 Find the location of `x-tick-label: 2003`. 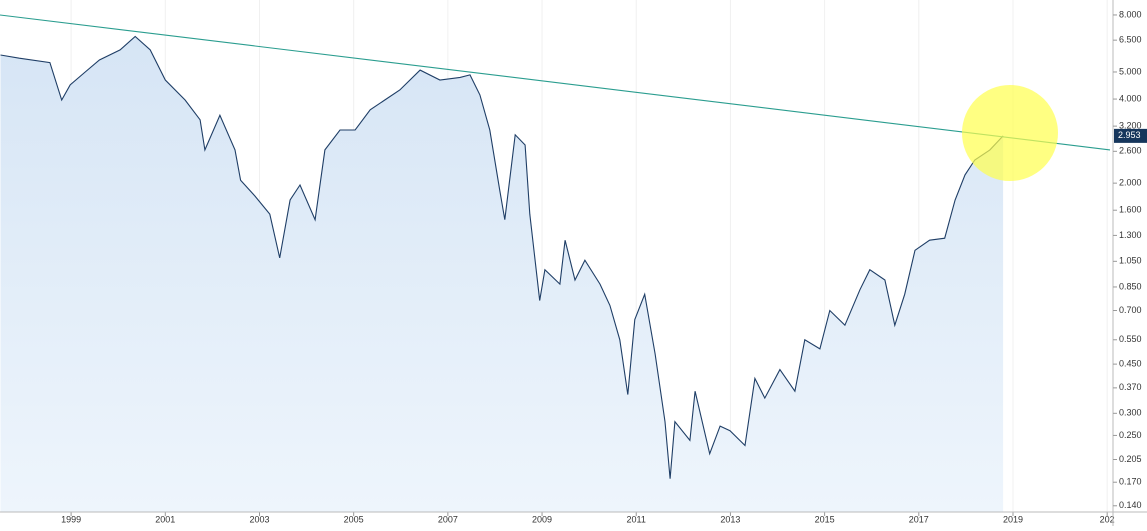

x-tick-label: 2003 is located at coordinates (259, 519).